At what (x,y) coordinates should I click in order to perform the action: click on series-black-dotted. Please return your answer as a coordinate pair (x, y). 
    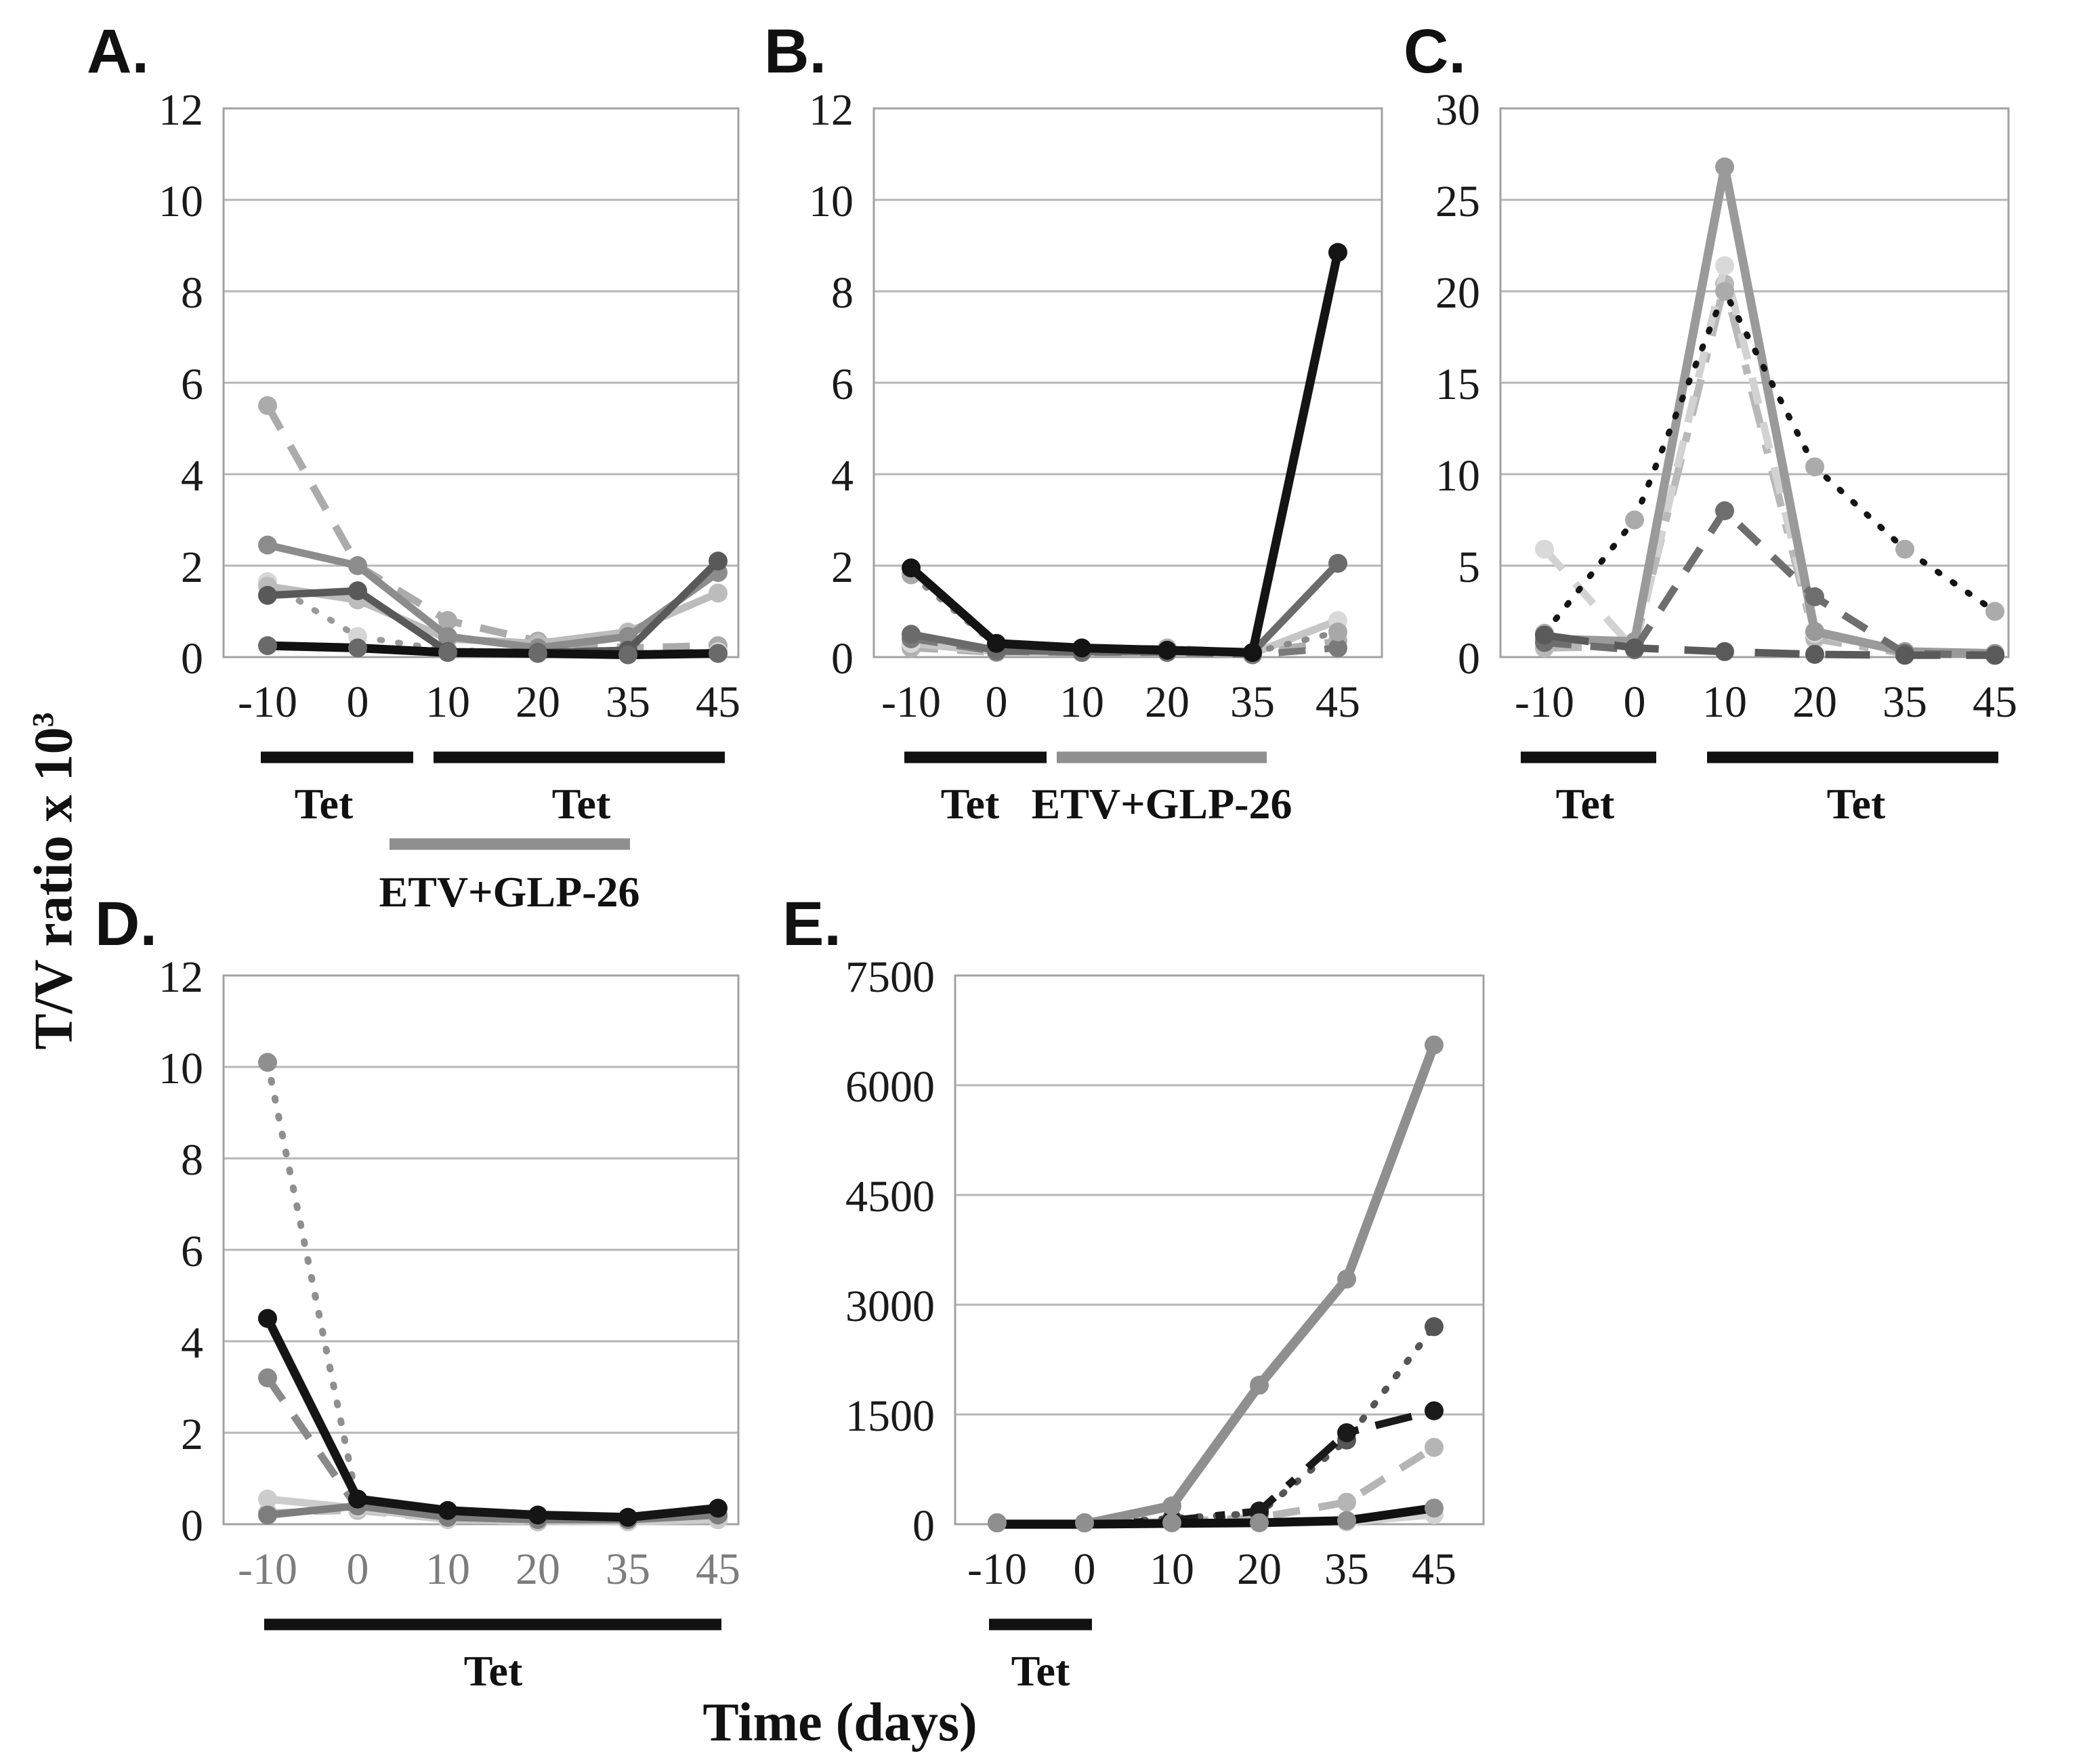
    Looking at the image, I should click on (1769, 462).